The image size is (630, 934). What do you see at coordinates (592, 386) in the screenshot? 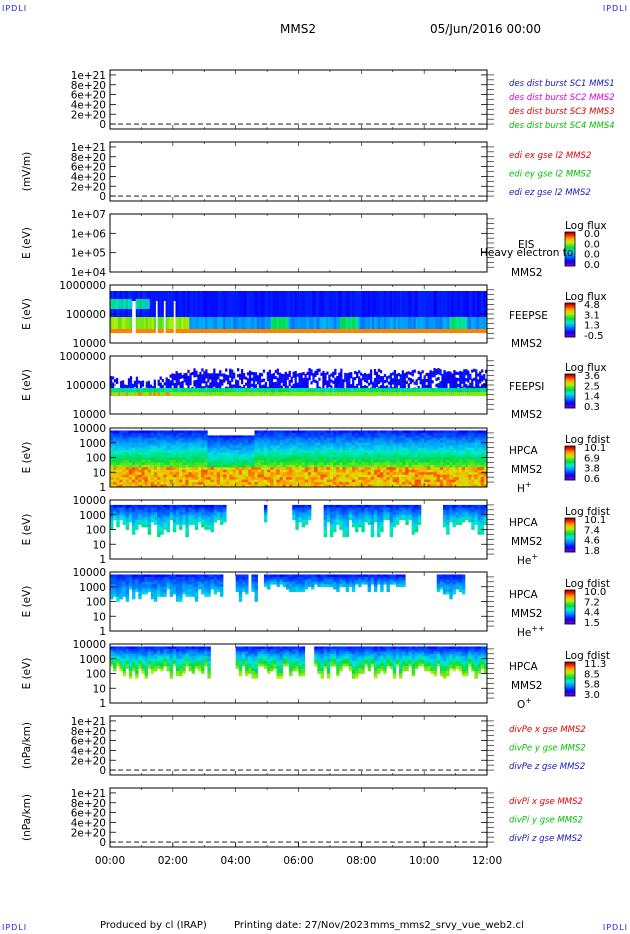
I see `colorbar-tick-label: 2.5` at bounding box center [592, 386].